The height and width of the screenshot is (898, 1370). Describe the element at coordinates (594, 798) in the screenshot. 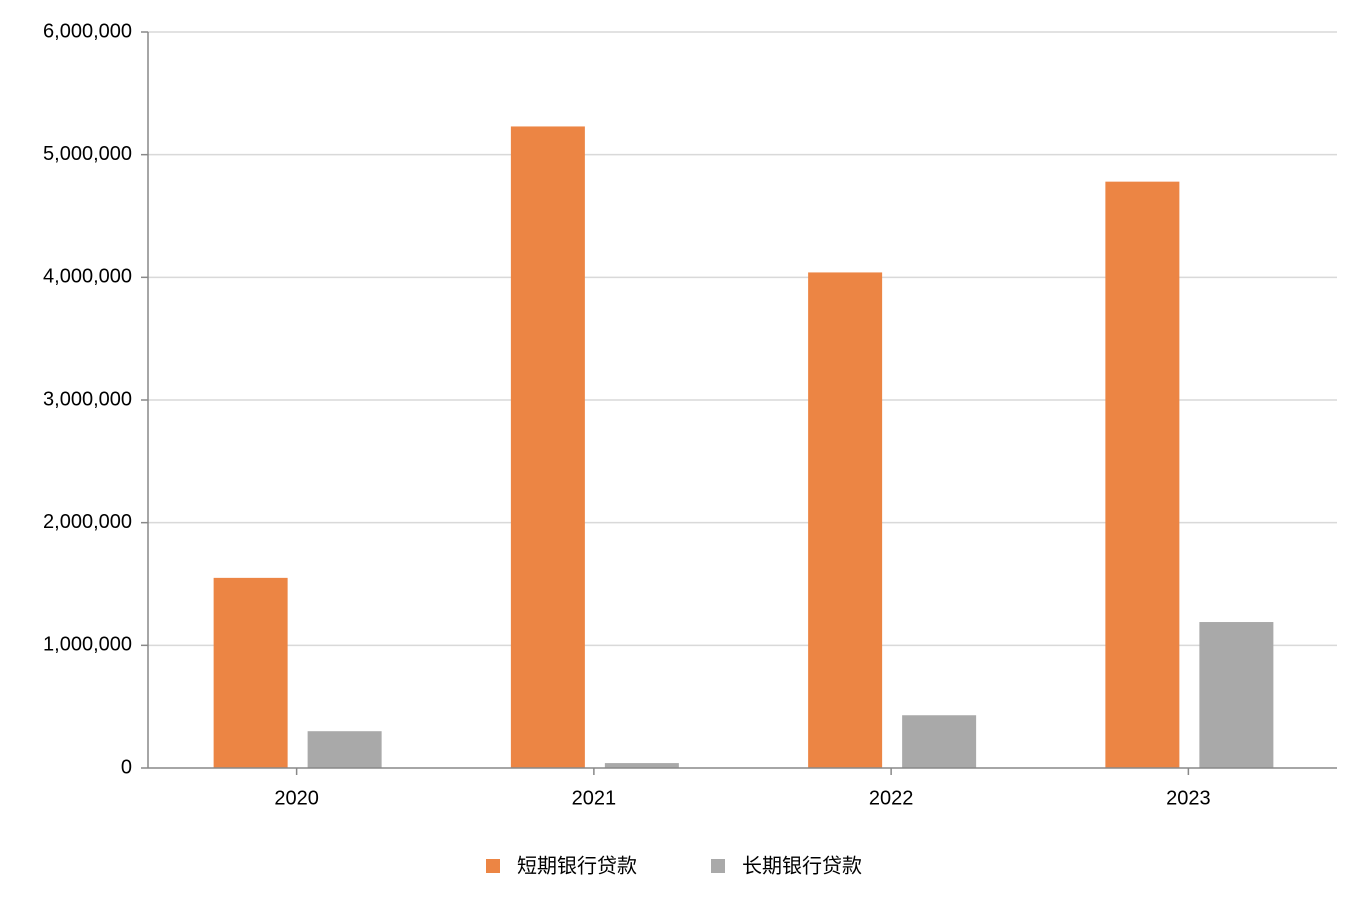

I see `x-tick-label: 2021` at that location.